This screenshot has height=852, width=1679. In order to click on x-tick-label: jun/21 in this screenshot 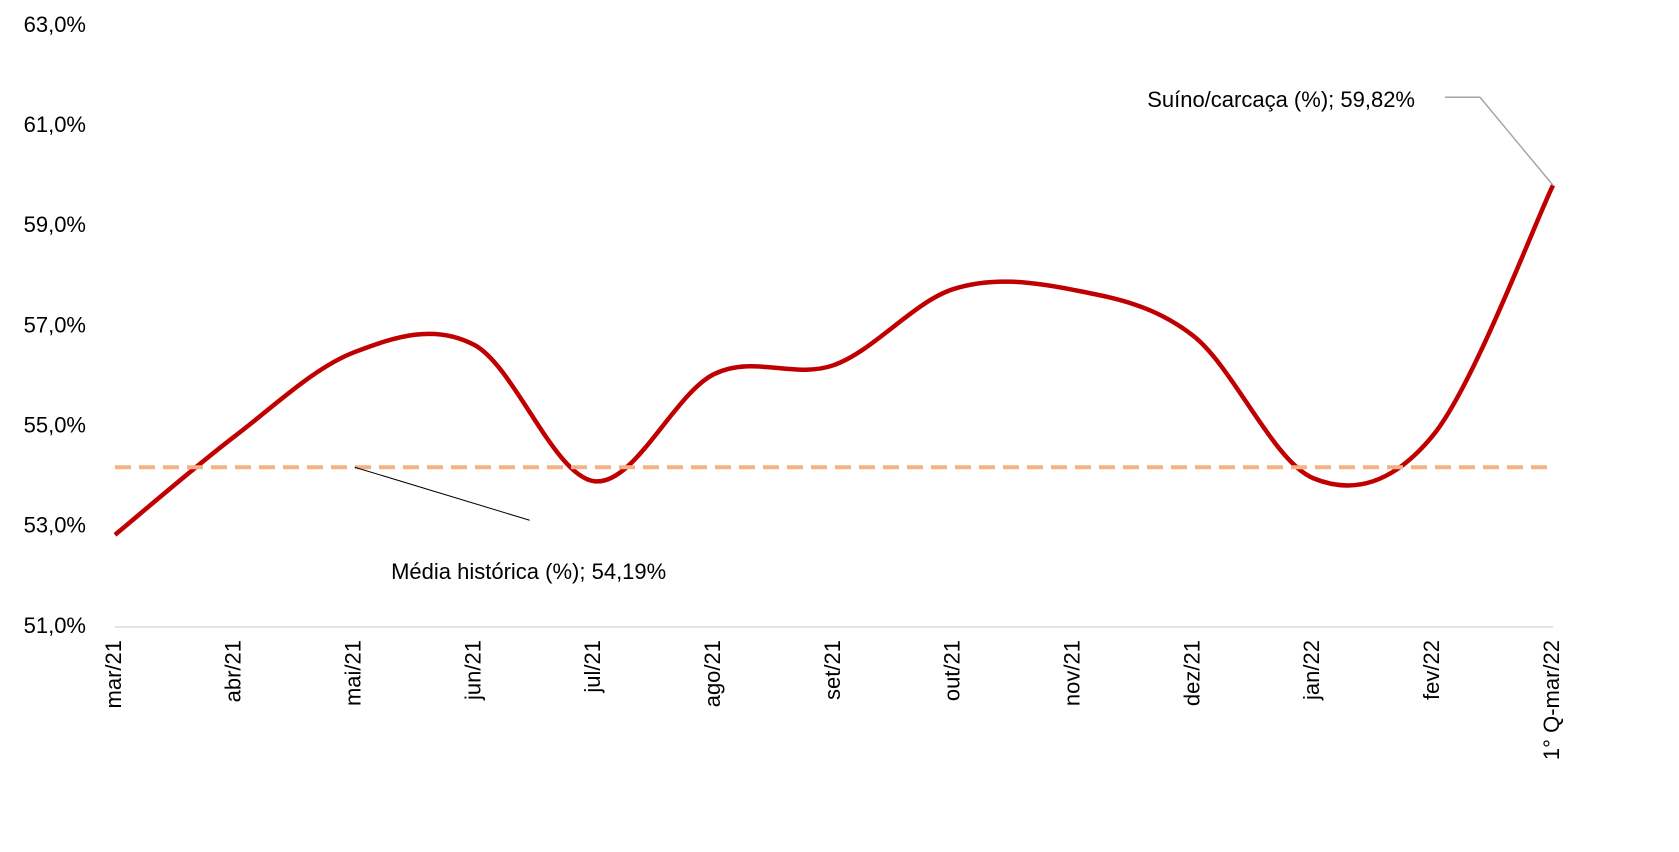, I will do `click(472, 670)`.